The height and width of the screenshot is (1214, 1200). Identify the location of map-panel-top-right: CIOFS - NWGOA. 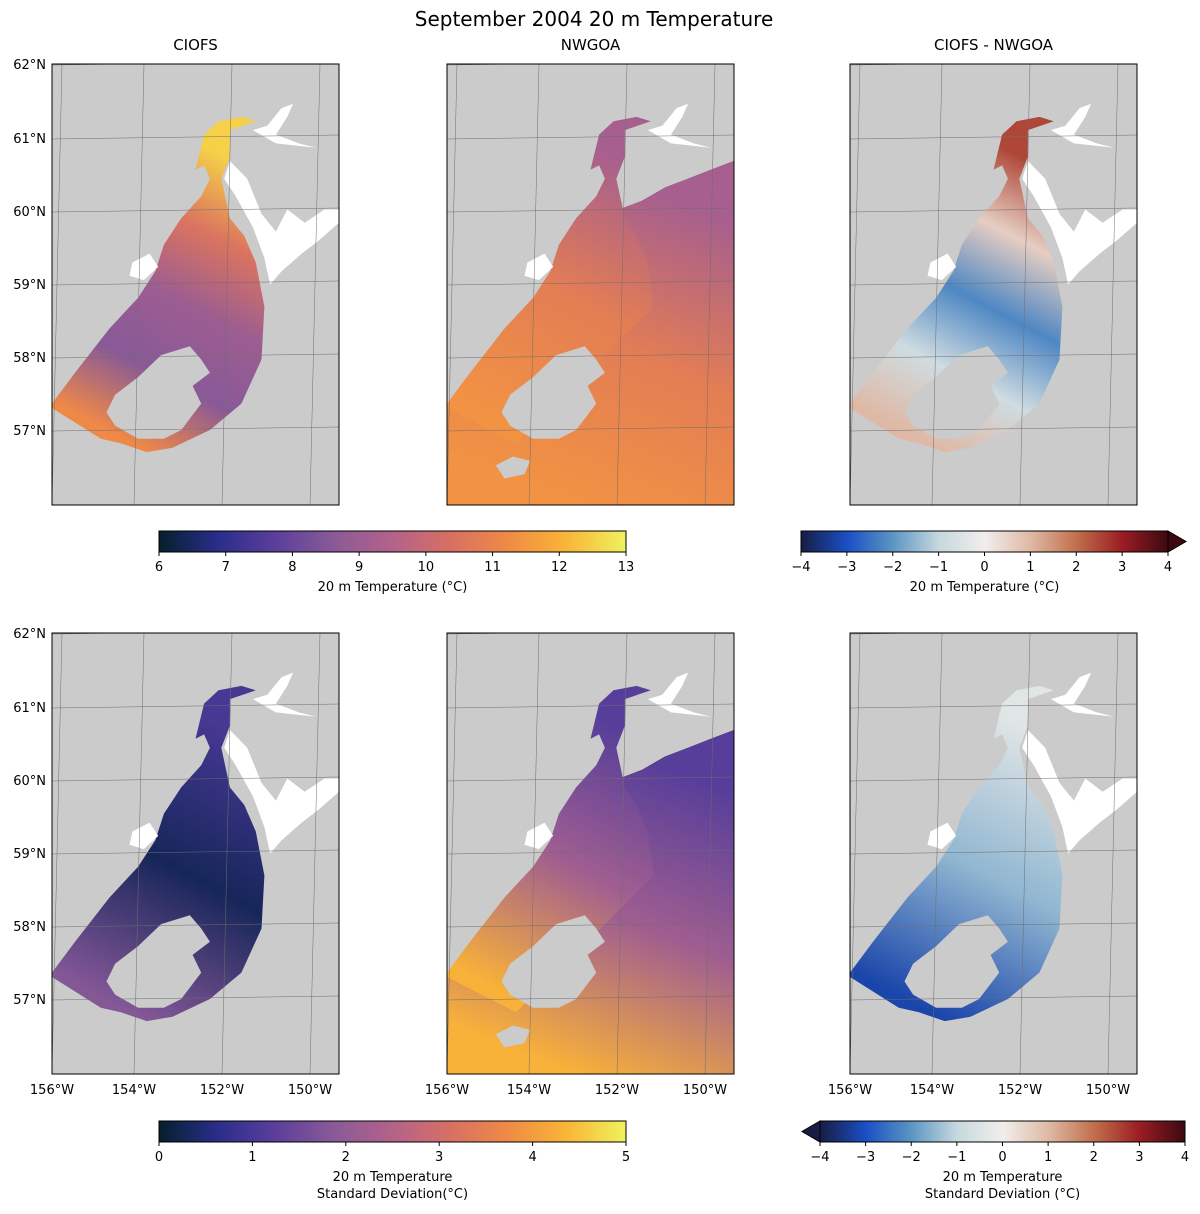
(993, 271).